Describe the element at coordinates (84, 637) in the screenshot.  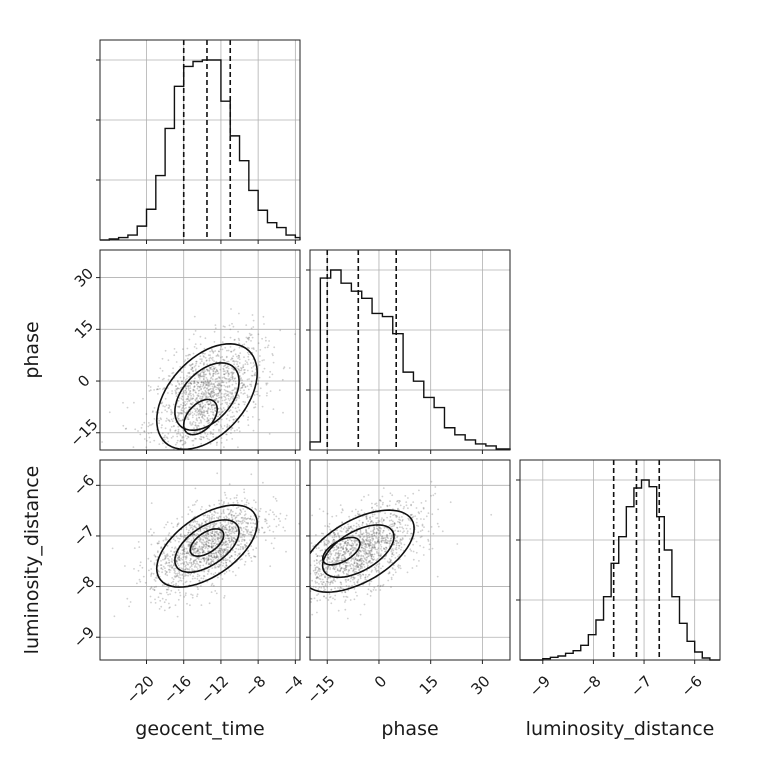
I see `tick-label-y: −9` at that location.